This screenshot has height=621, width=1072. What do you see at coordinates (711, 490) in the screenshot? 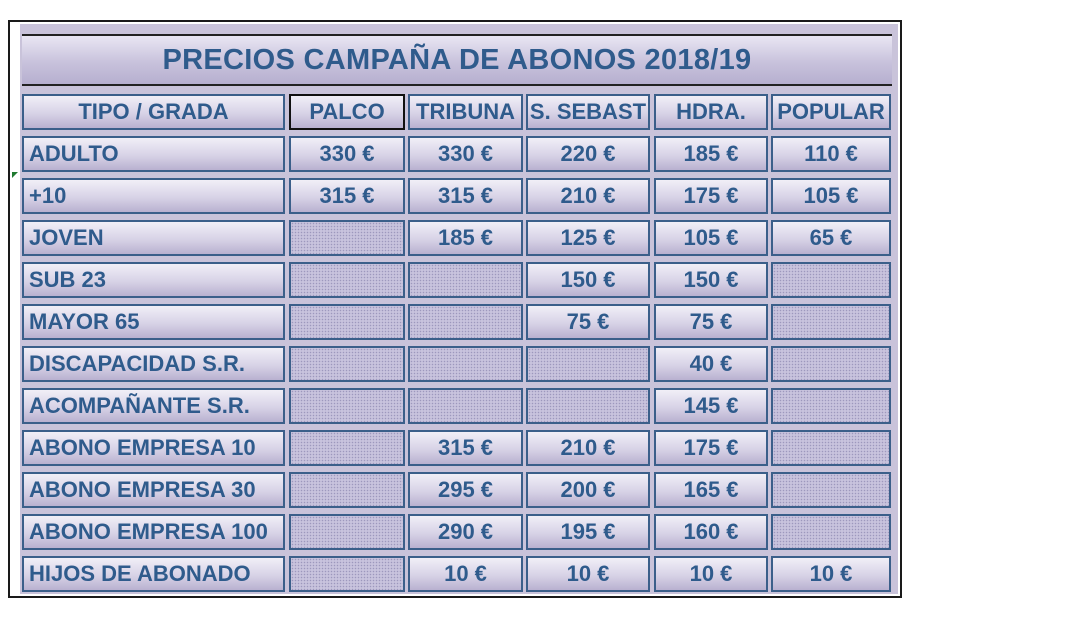
I see `price-cell: 165 €` at bounding box center [711, 490].